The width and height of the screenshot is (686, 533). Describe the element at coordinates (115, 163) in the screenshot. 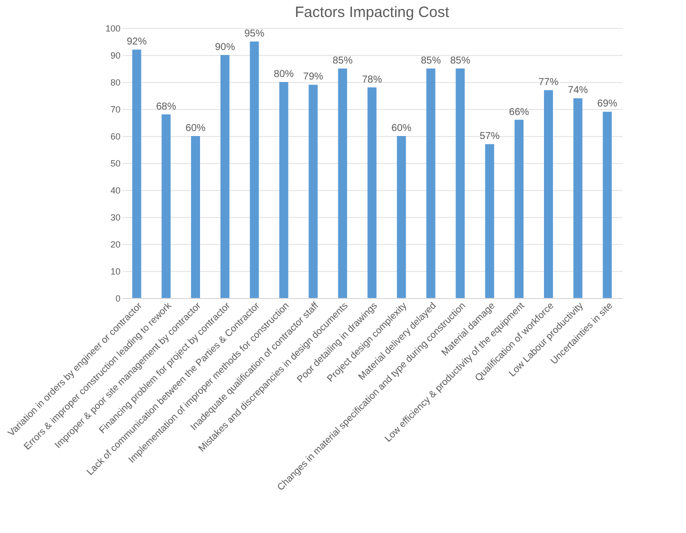

I see `y-tick-label: 50` at that location.